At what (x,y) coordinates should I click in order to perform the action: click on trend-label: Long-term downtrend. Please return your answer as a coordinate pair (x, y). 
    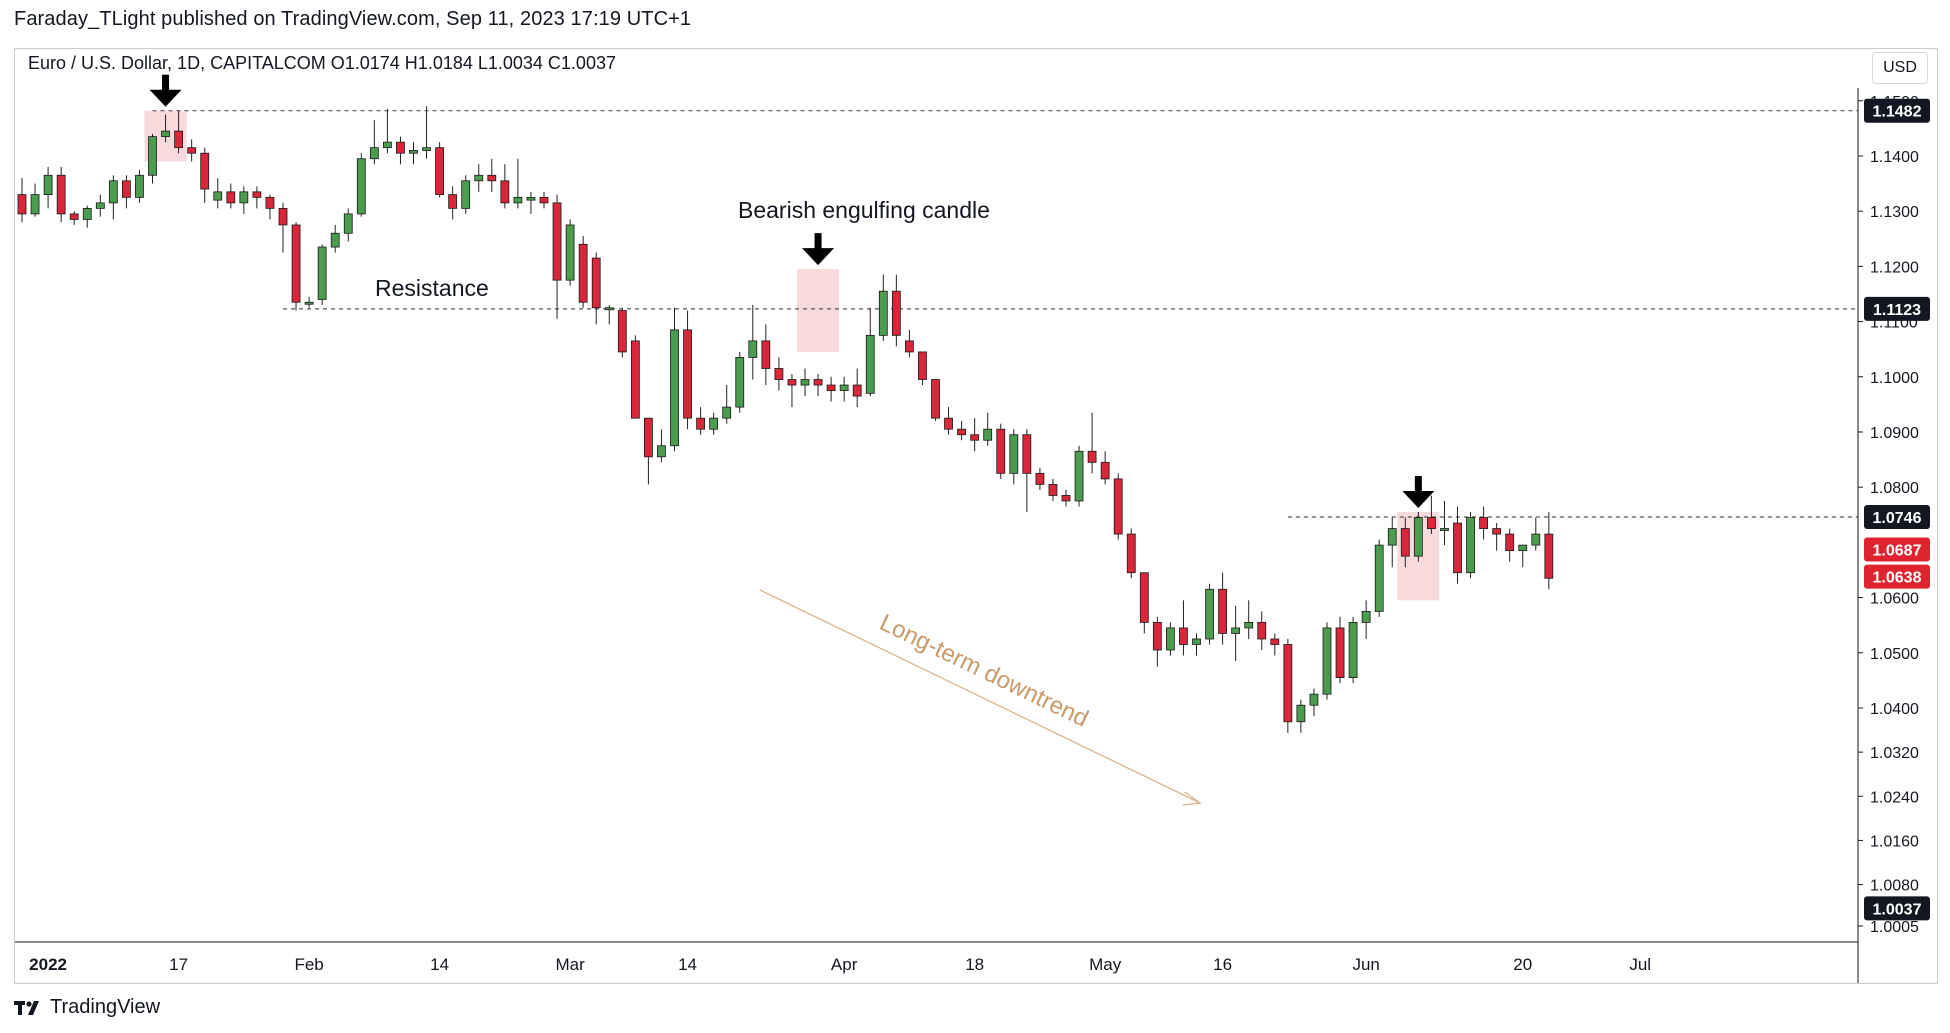
    Looking at the image, I should click on (983, 671).